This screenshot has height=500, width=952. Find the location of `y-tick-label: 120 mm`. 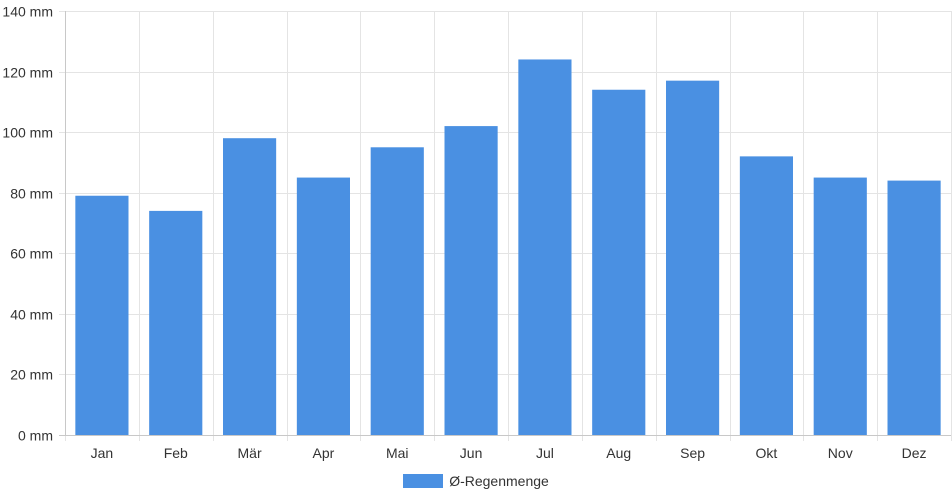

y-tick-label: 120 mm is located at coordinates (27, 73).